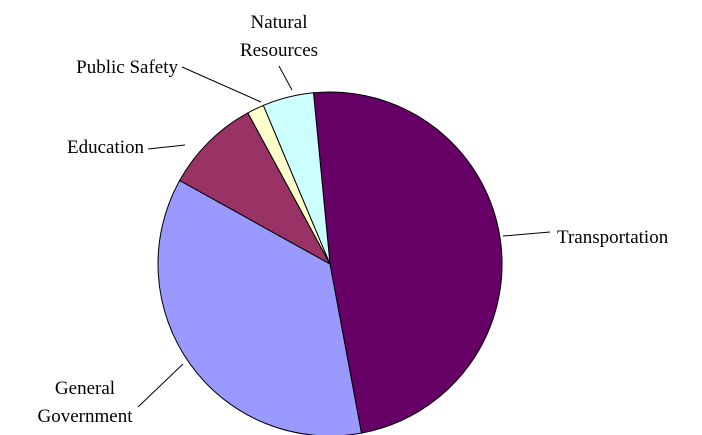  What do you see at coordinates (221, 84) in the screenshot?
I see `leader-line-public-safety` at bounding box center [221, 84].